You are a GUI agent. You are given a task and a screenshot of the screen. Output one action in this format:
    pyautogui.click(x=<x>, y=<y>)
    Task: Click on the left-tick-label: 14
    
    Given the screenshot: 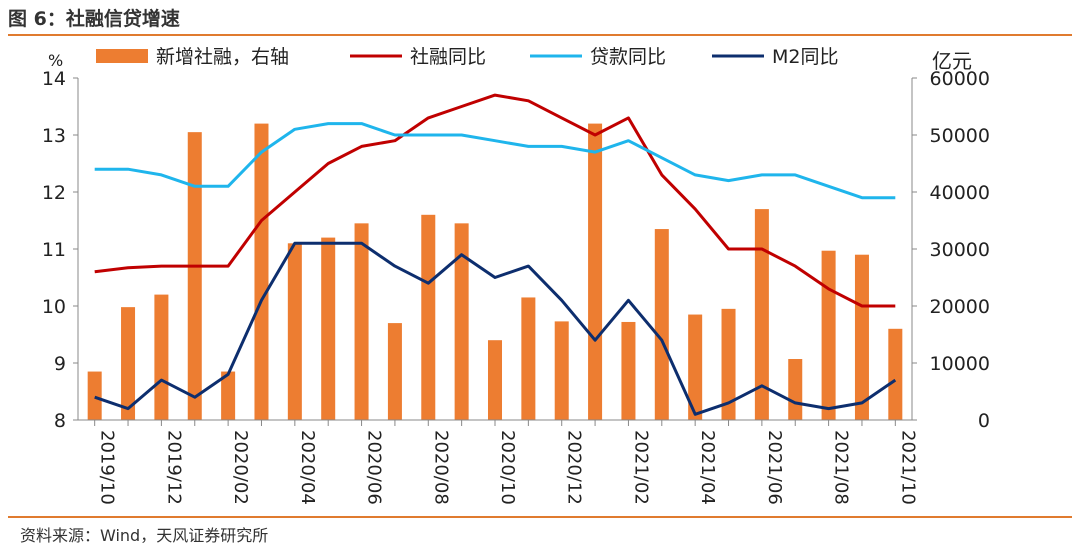 What is the action you would take?
    pyautogui.click(x=54, y=79)
    